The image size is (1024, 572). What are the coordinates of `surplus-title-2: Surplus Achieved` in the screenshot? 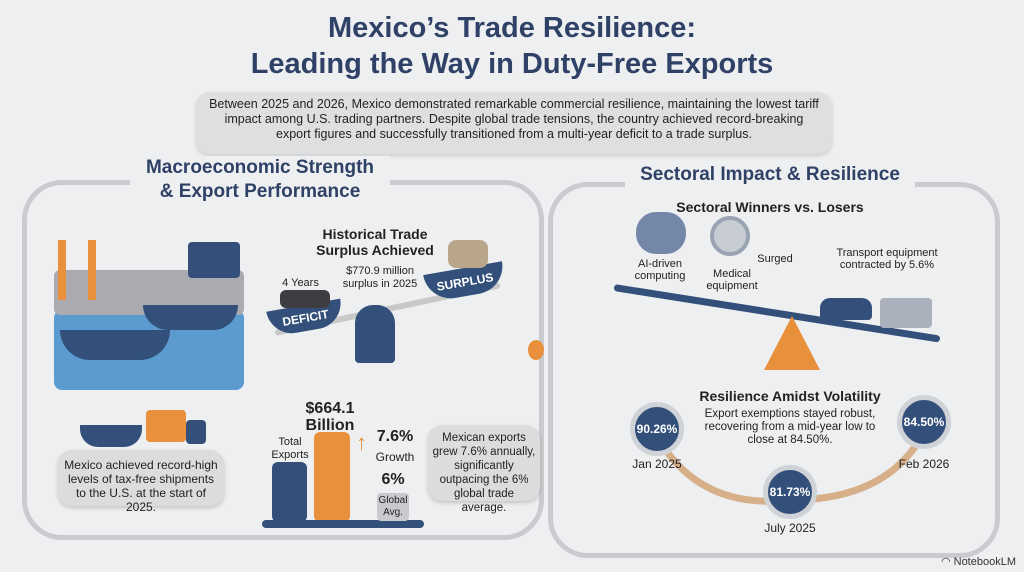 It's located at (375, 250).